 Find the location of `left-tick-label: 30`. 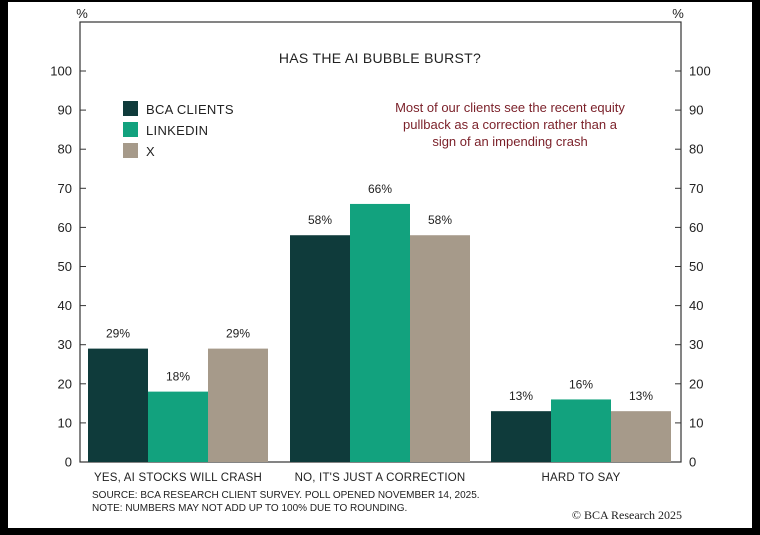

left-tick-label: 30 is located at coordinates (65, 344).